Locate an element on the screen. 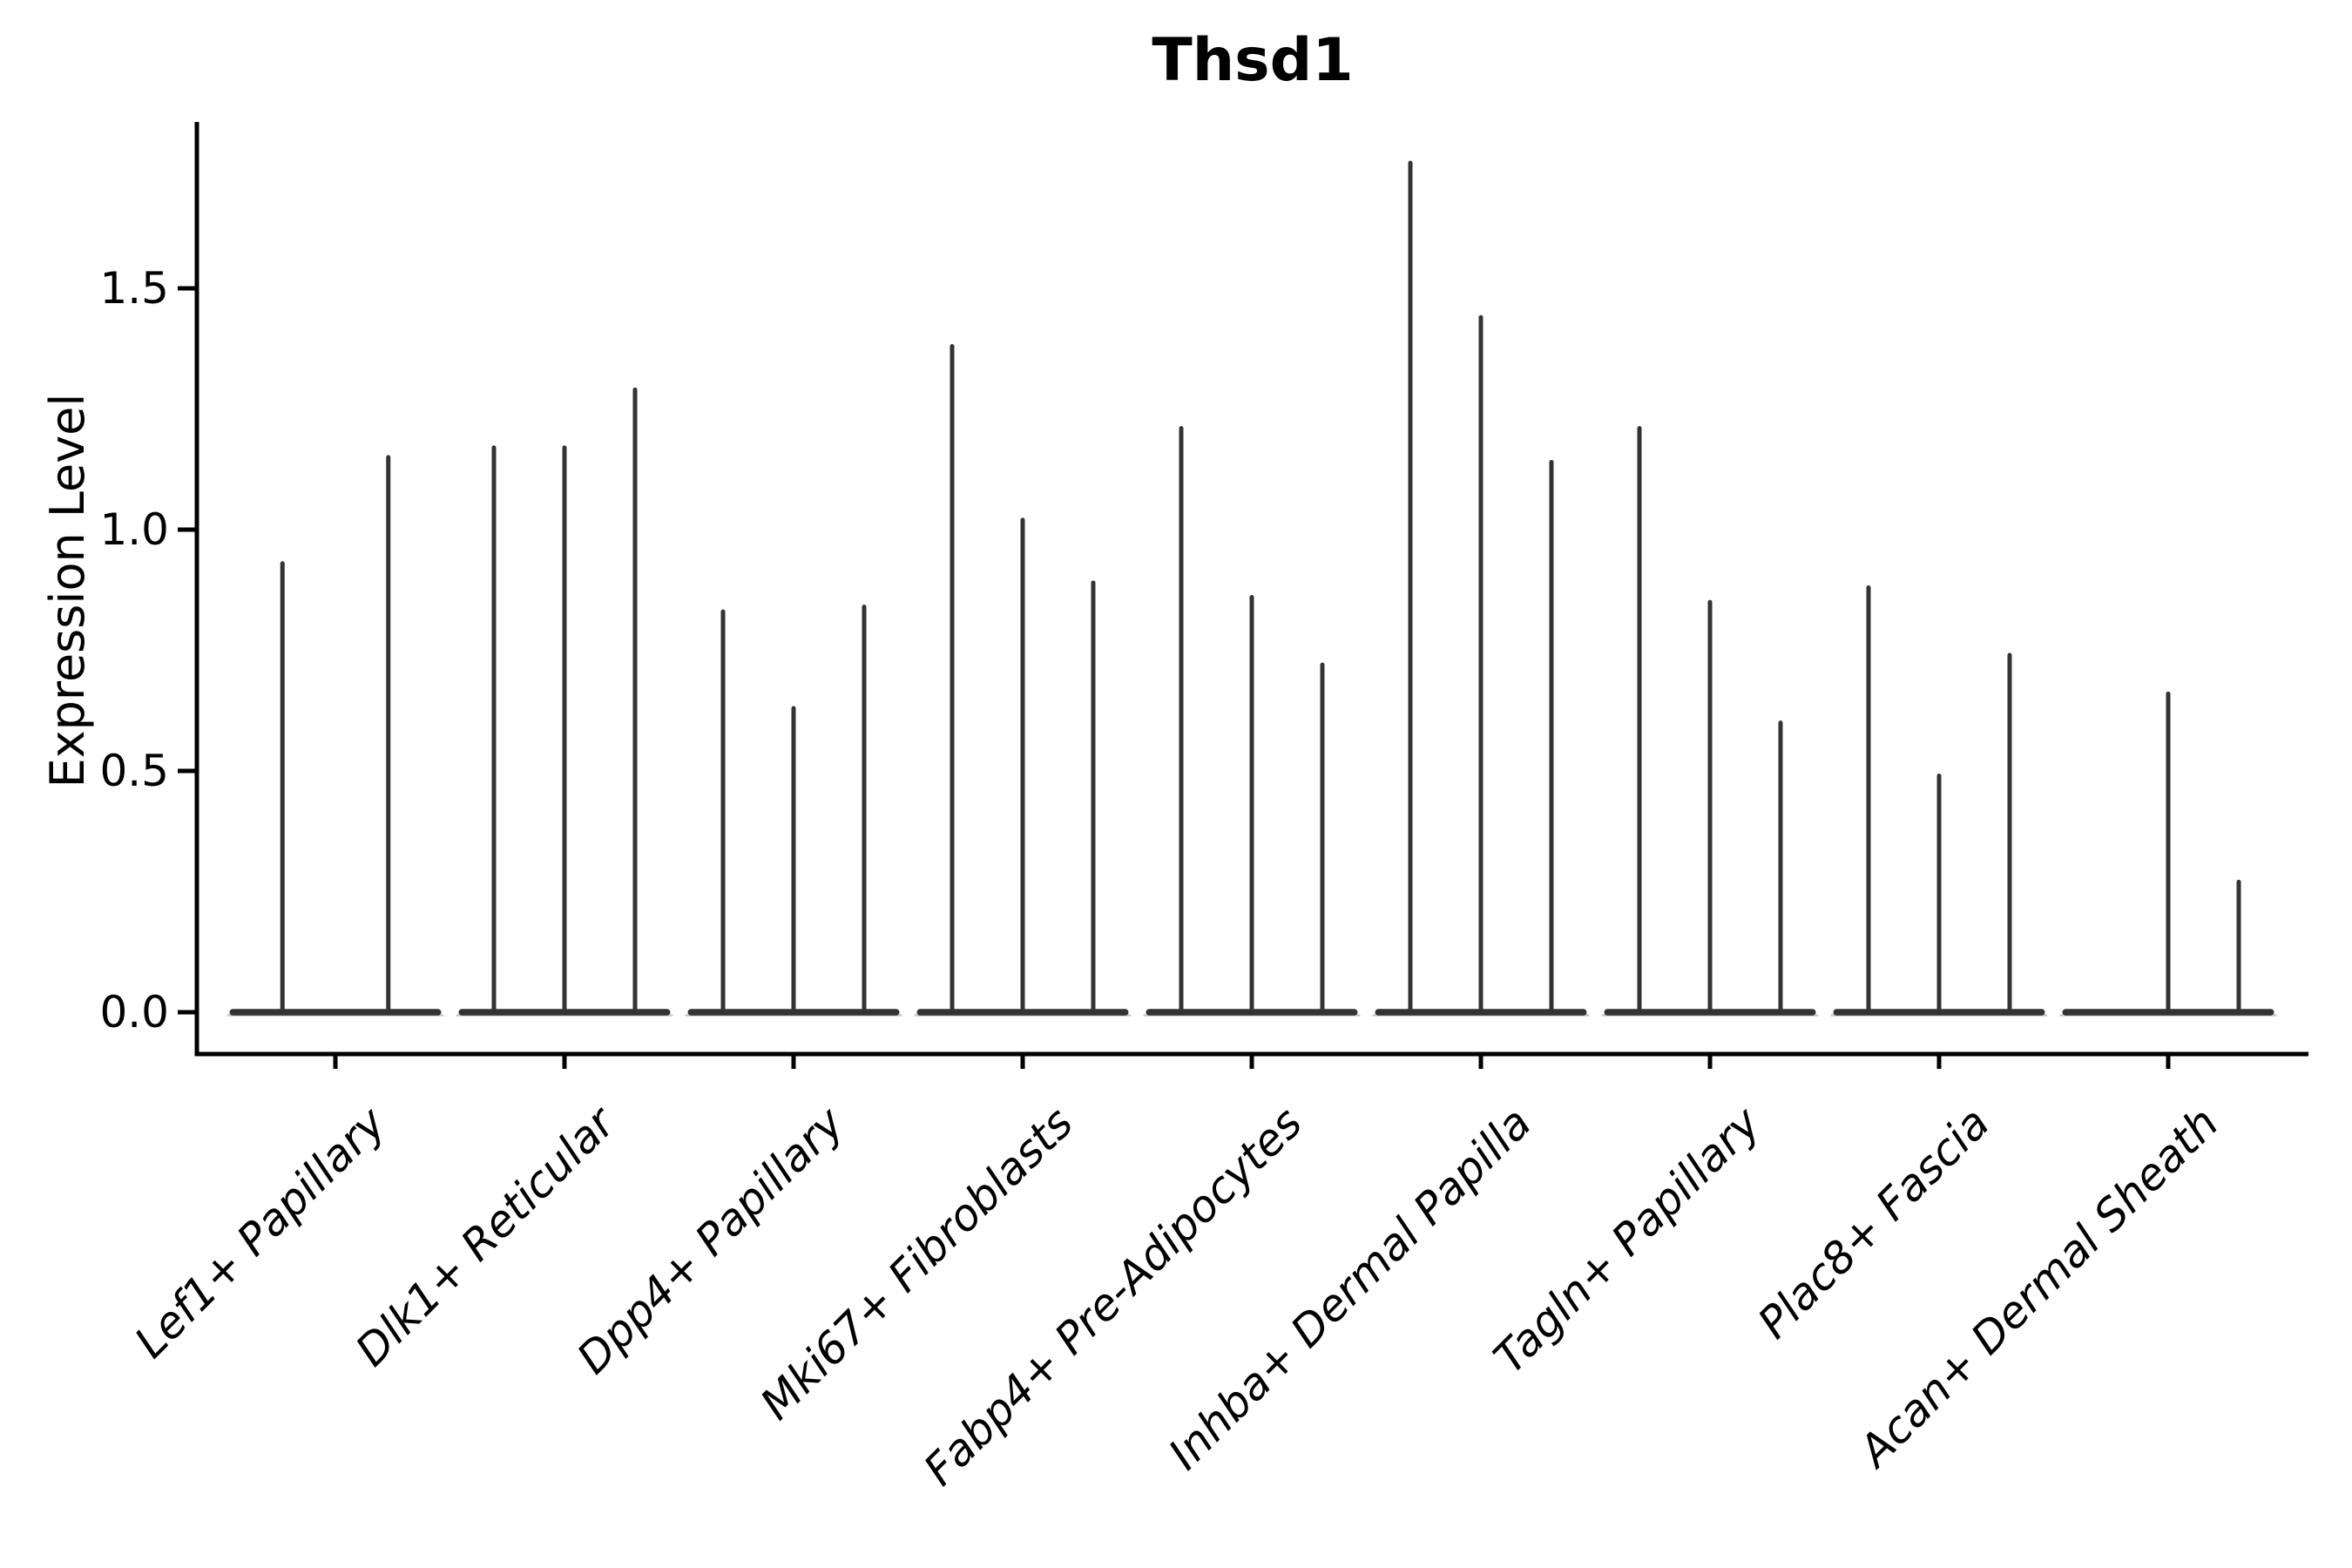  y-tick-label: 0.5 is located at coordinates (134, 771).